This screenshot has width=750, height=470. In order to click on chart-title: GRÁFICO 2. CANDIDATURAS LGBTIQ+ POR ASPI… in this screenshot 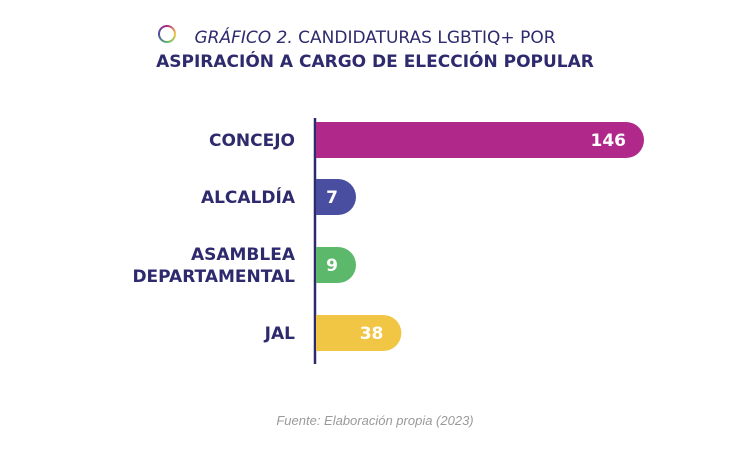, I will do `click(375, 50)`.